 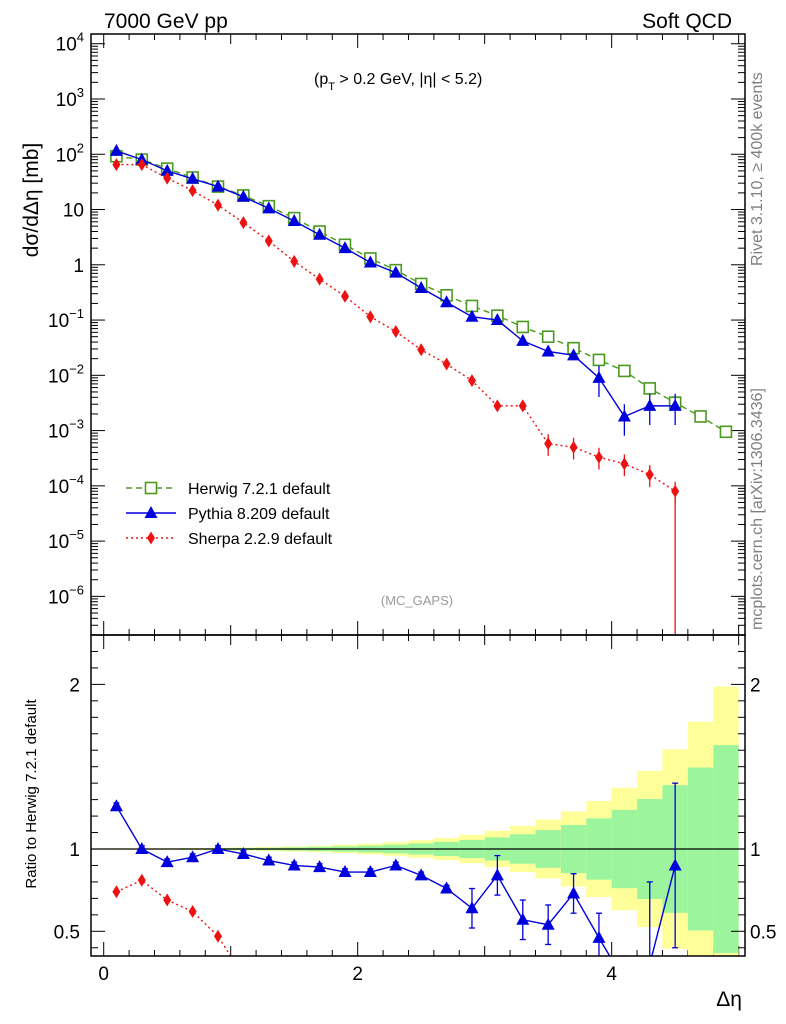 I want to click on cut-annotation: (pT > 0.2 GeV, |η| < 5.2), so click(x=398, y=82).